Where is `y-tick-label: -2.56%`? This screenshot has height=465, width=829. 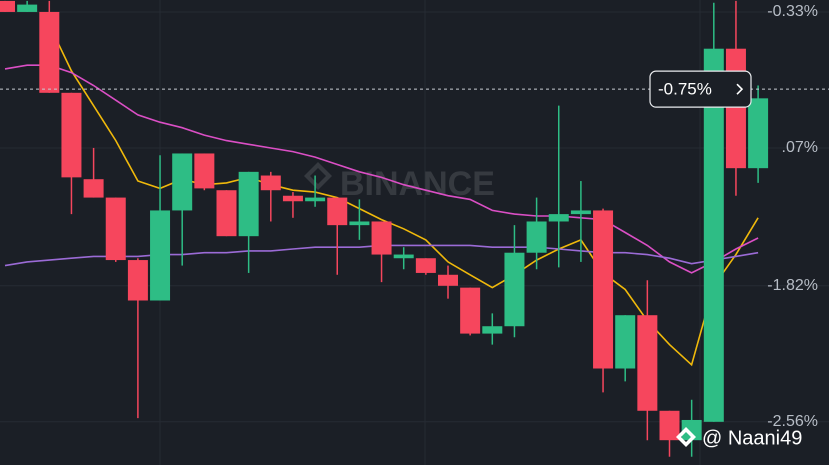 y-tick-label: -2.56% is located at coordinates (792, 421).